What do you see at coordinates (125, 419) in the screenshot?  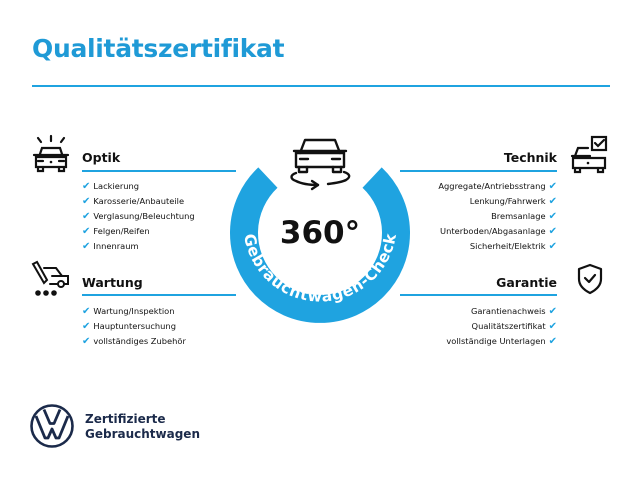 I see `brand-line-1: Zertifizierte` at bounding box center [125, 419].